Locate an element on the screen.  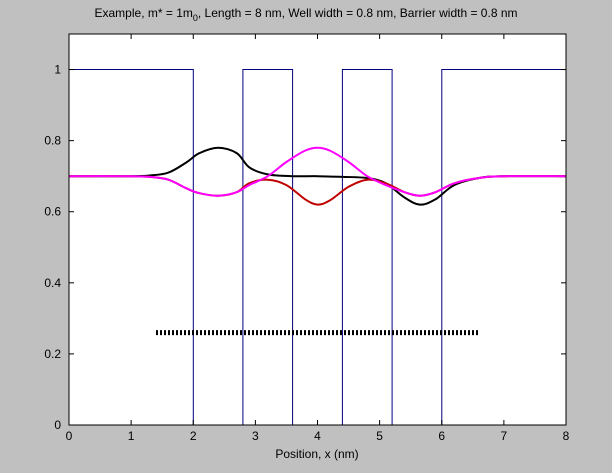
y-tick-label: 0.6 is located at coordinates (52, 212).